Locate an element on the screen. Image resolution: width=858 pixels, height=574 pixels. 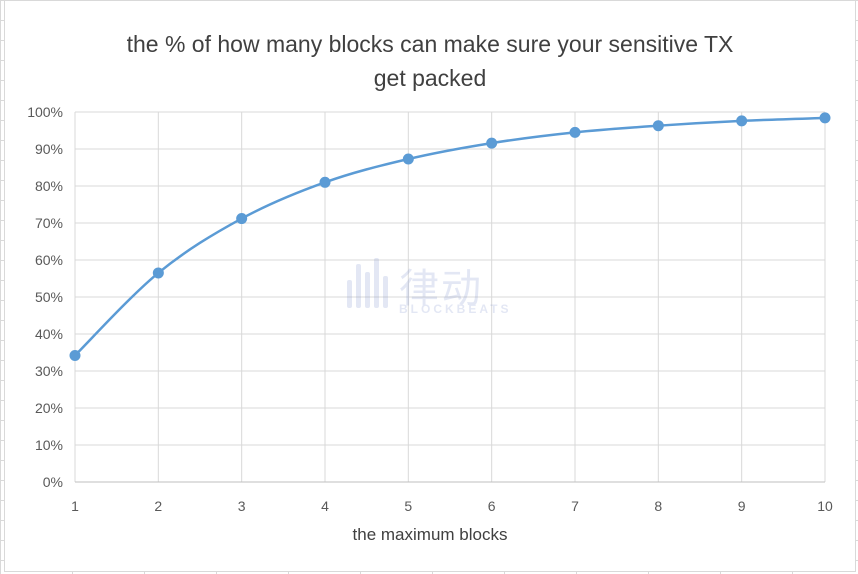
x-tick-label: 7 is located at coordinates (575, 506).